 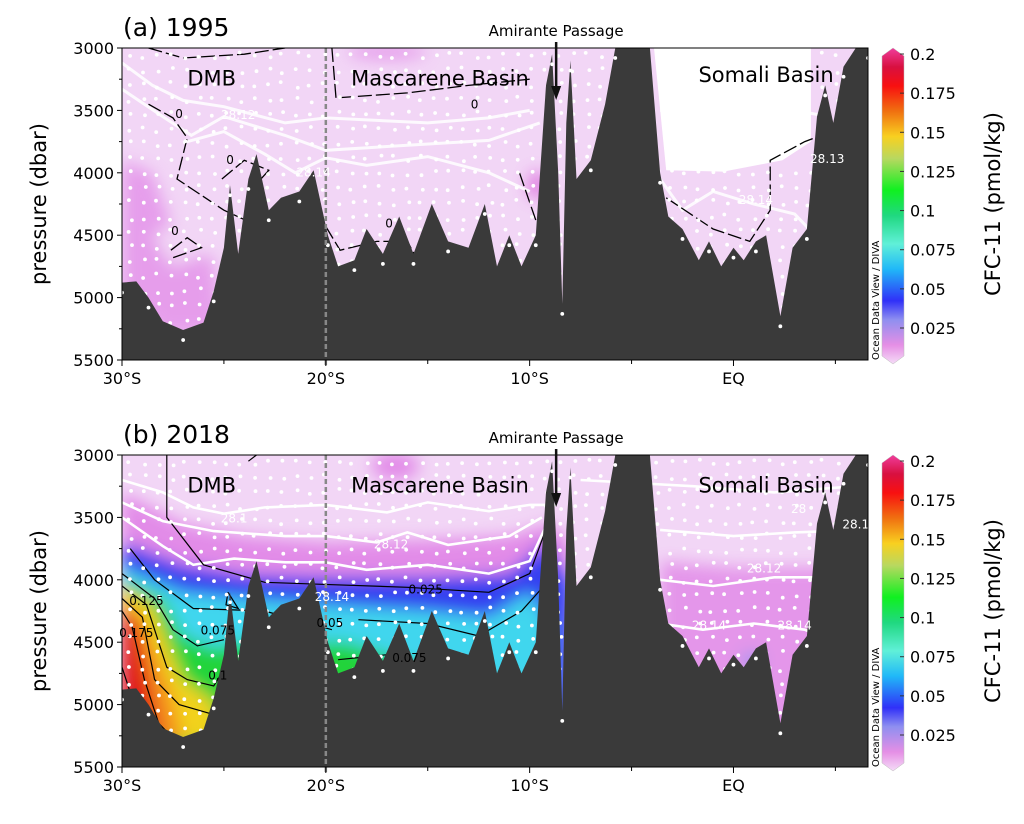 What do you see at coordinates (933, 93) in the screenshot?
I see `colorbar-tick-label: 0.175` at bounding box center [933, 93].